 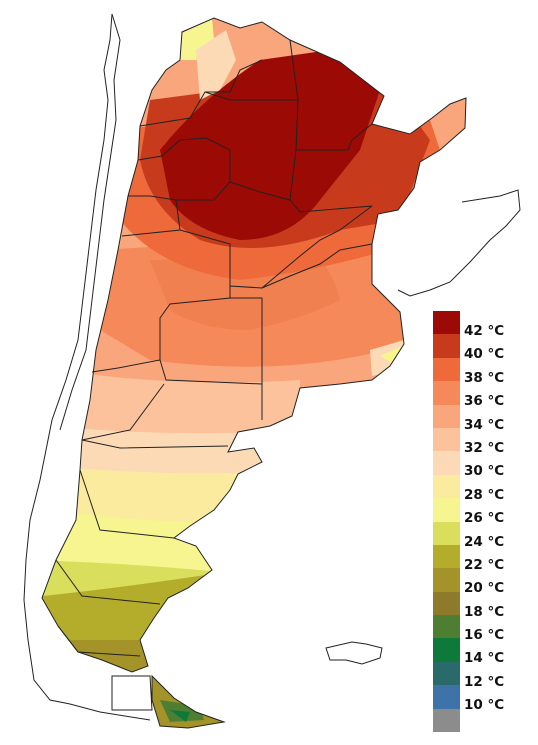 I want to click on legend-item: 40 °C, so click(x=483, y=348).